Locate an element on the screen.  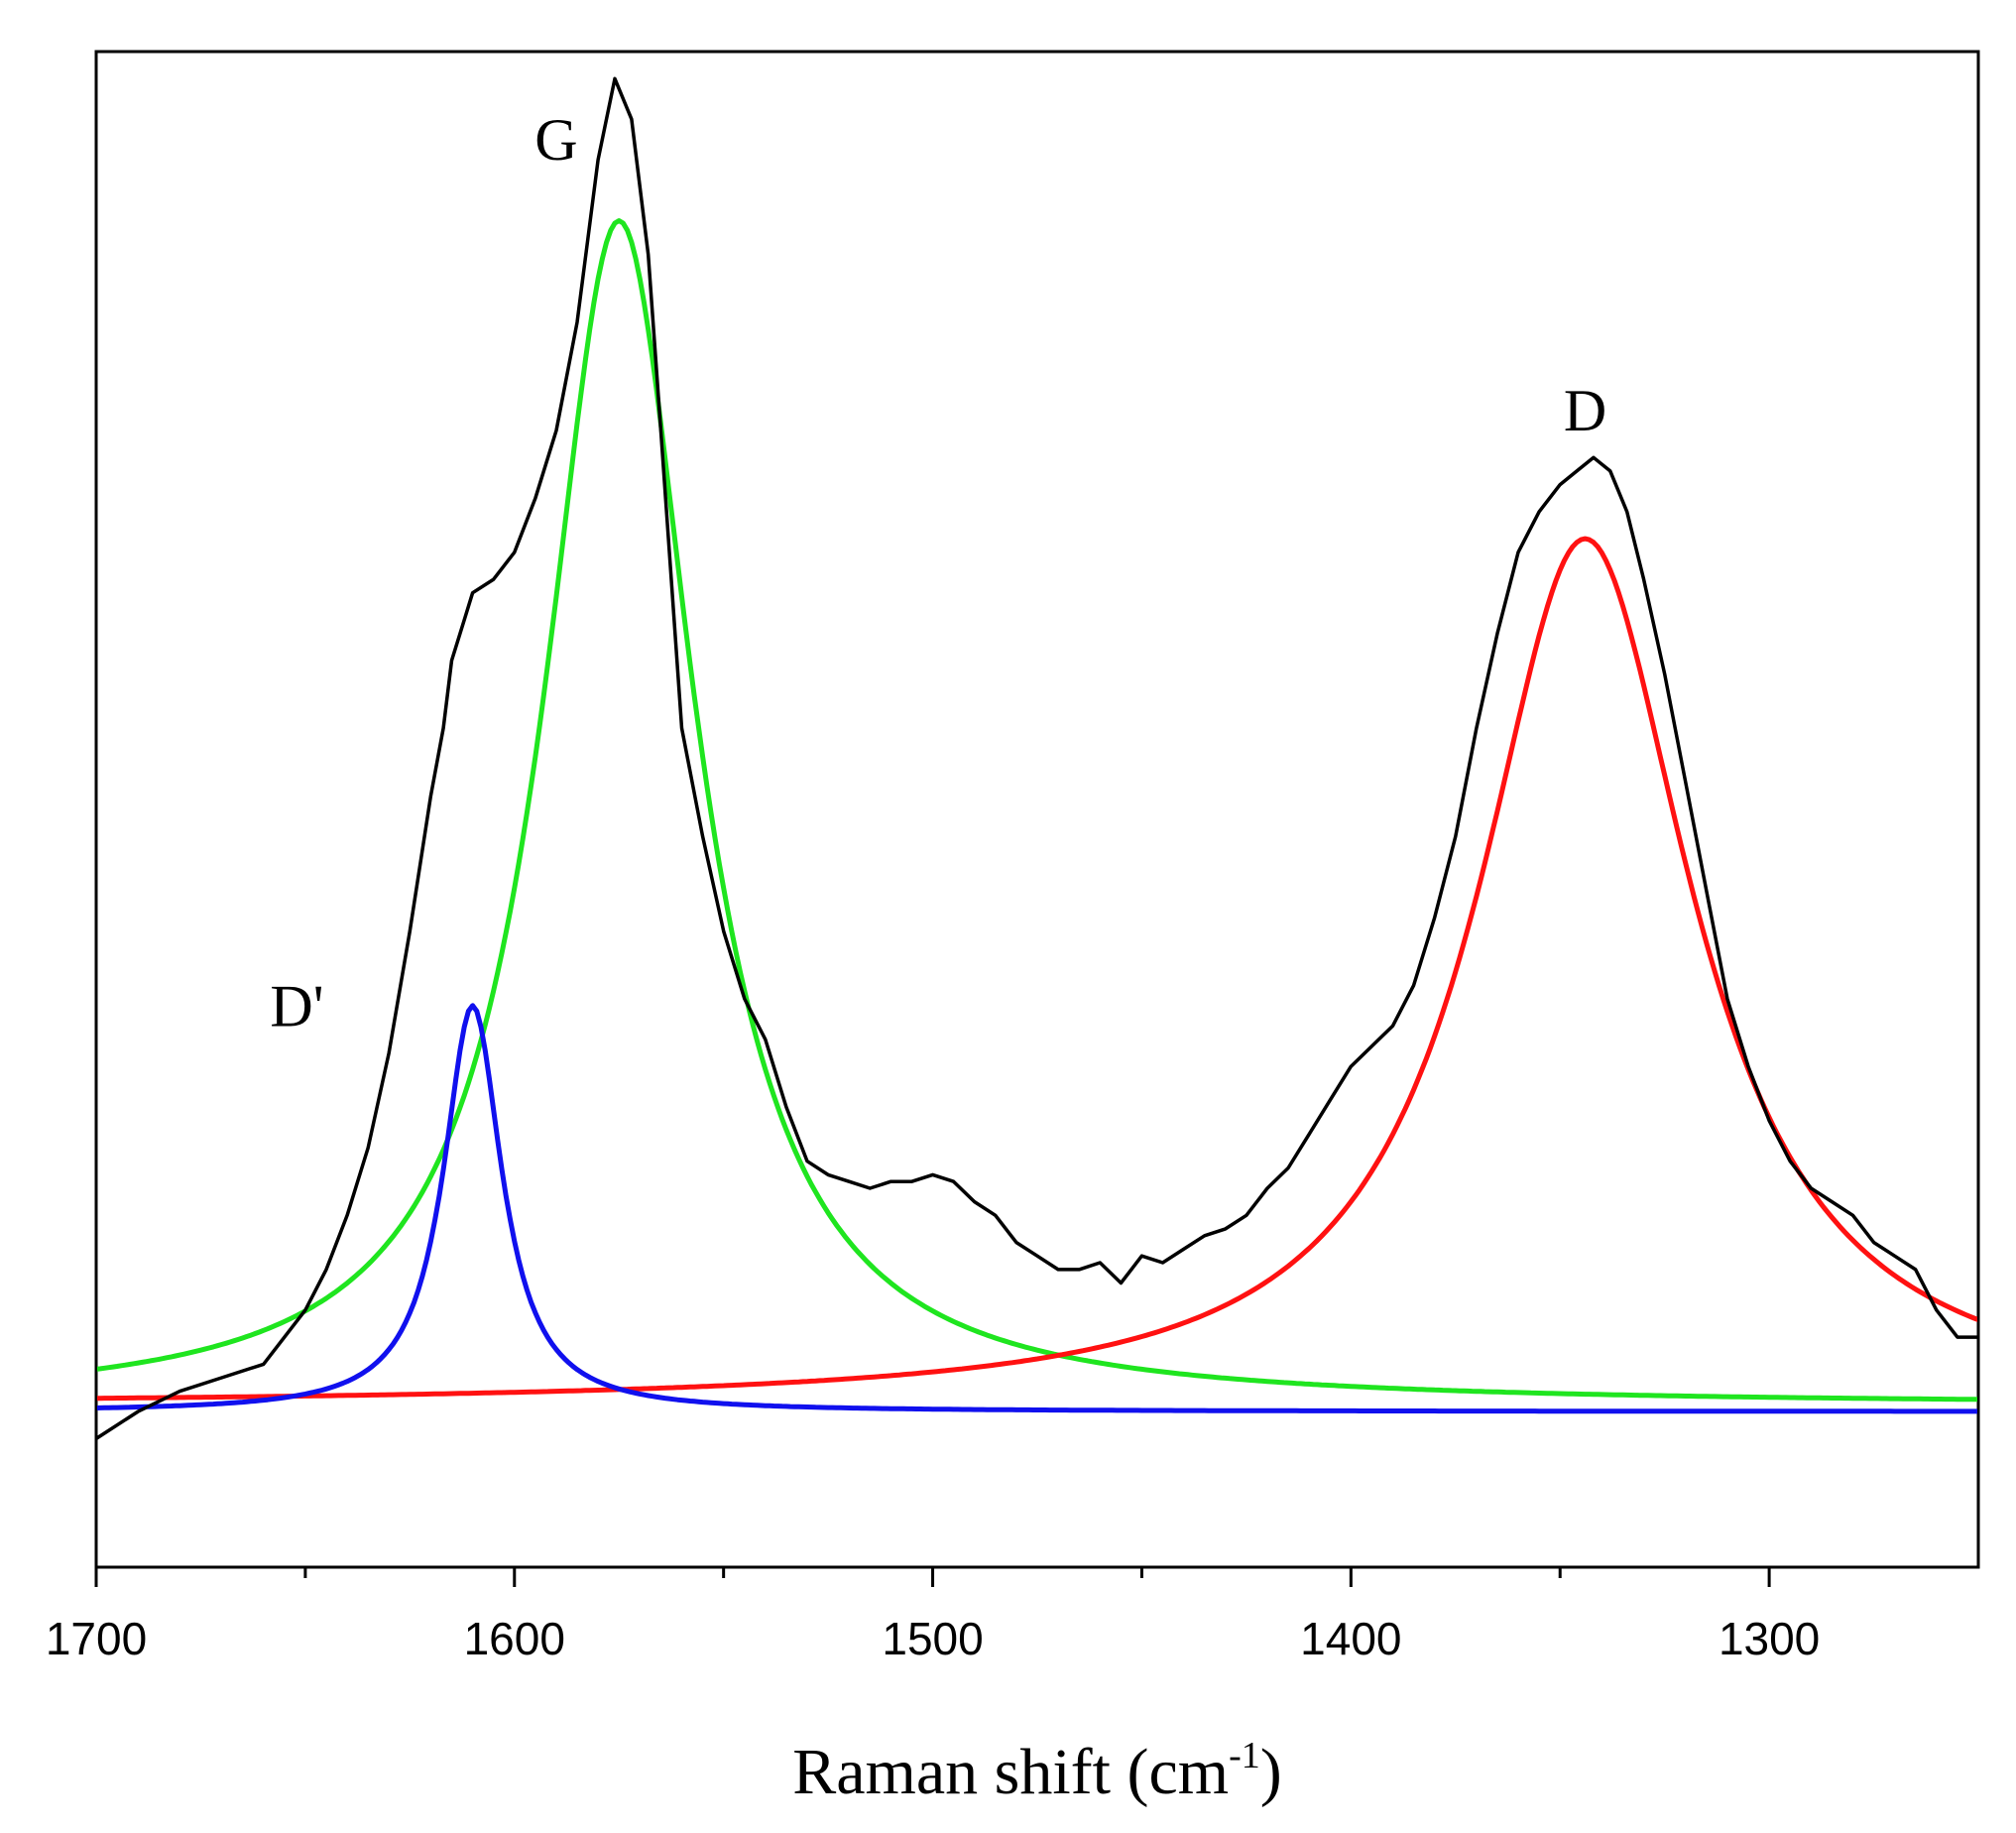
x-axis: 1700 1600 1500 1400 1300 is located at coordinates (933, 1615).